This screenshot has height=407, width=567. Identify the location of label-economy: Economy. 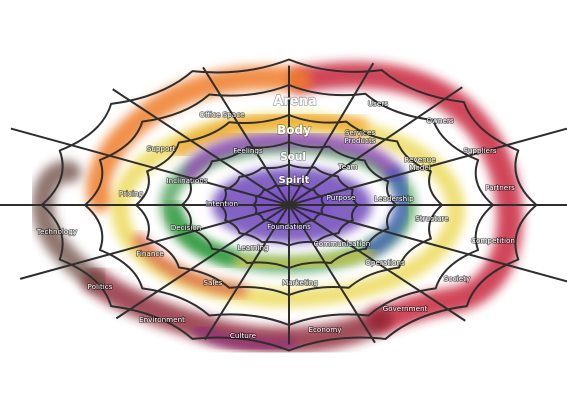
(325, 329).